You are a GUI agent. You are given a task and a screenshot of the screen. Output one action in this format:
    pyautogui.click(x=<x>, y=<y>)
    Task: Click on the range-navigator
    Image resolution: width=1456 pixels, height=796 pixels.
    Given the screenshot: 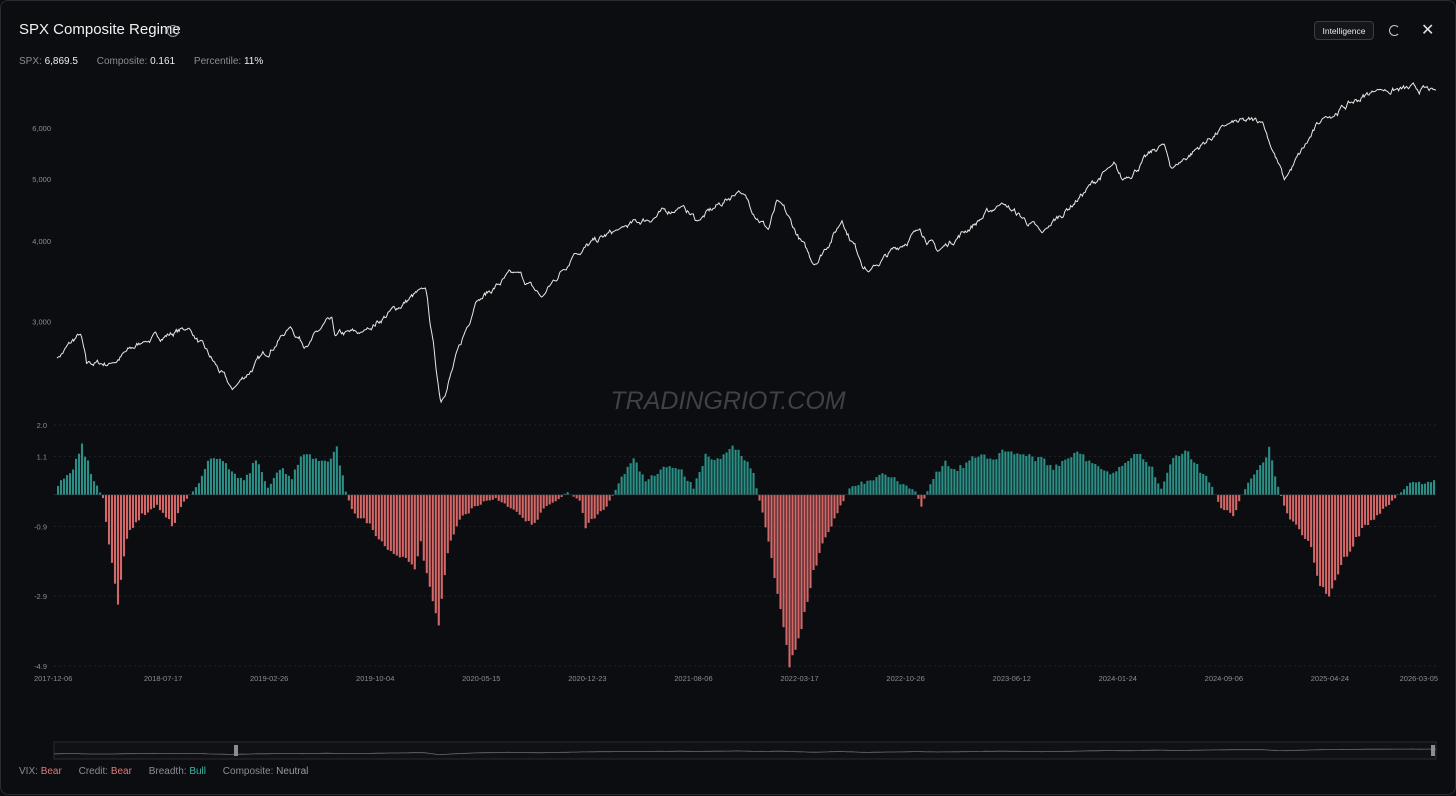 What is the action you would take?
    pyautogui.click(x=745, y=750)
    